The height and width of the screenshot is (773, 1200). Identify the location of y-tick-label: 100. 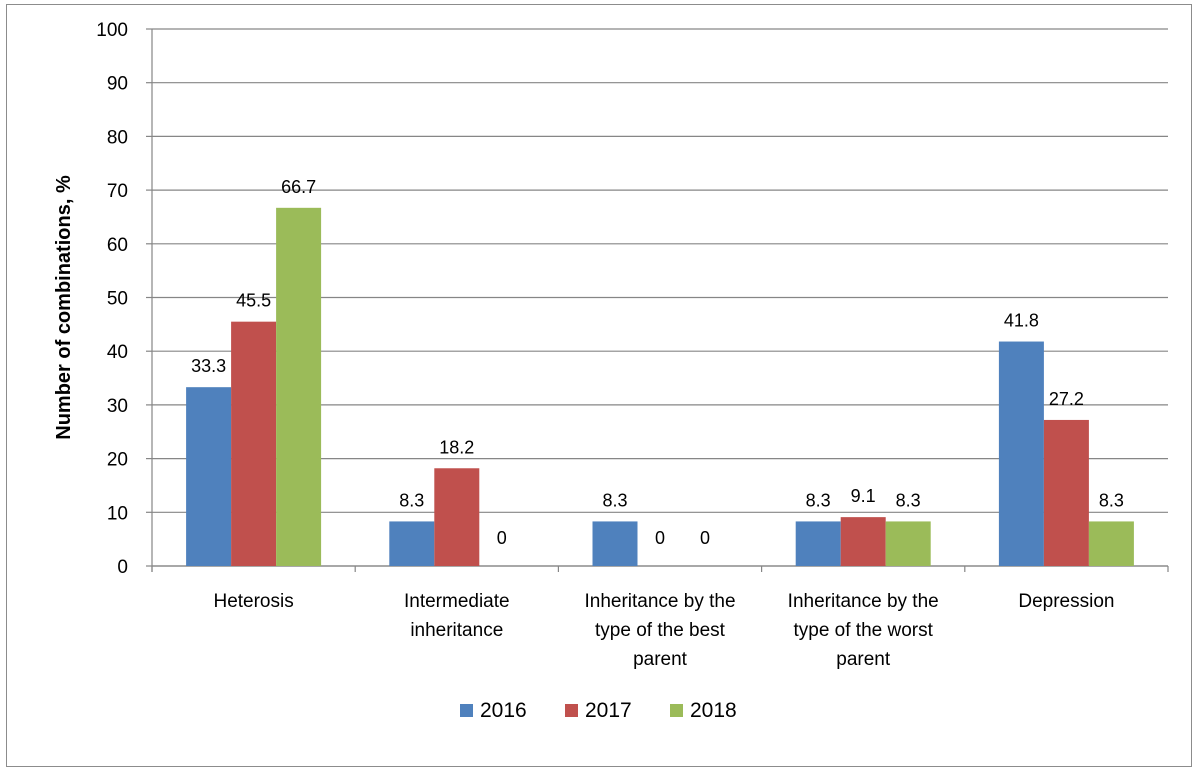
(112, 30).